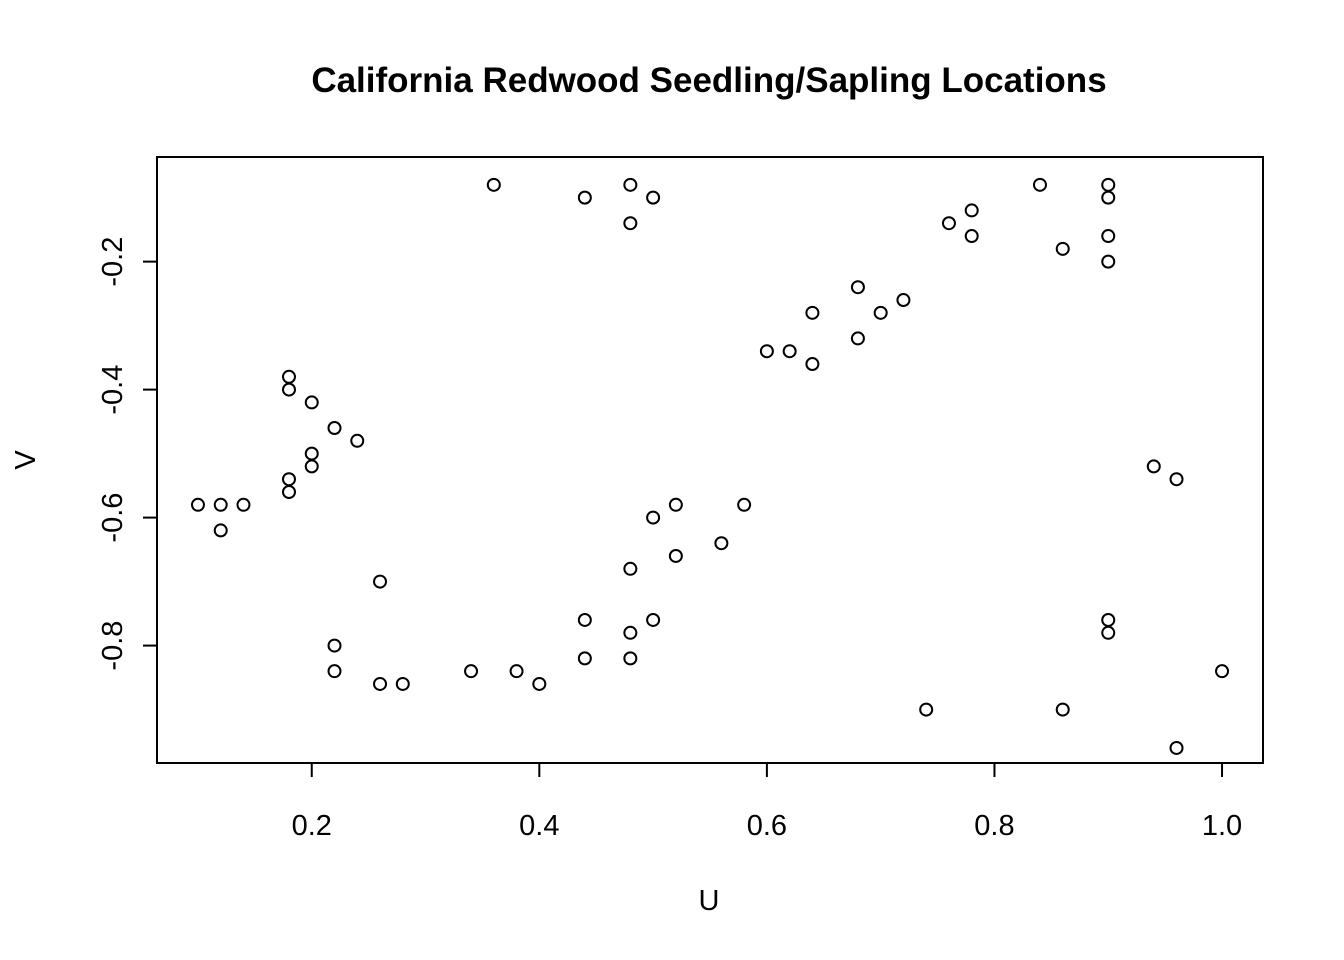 Image resolution: width=1344 pixels, height=960 pixels. Describe the element at coordinates (767, 826) in the screenshot. I see `x-tick-label: 0.6` at that location.